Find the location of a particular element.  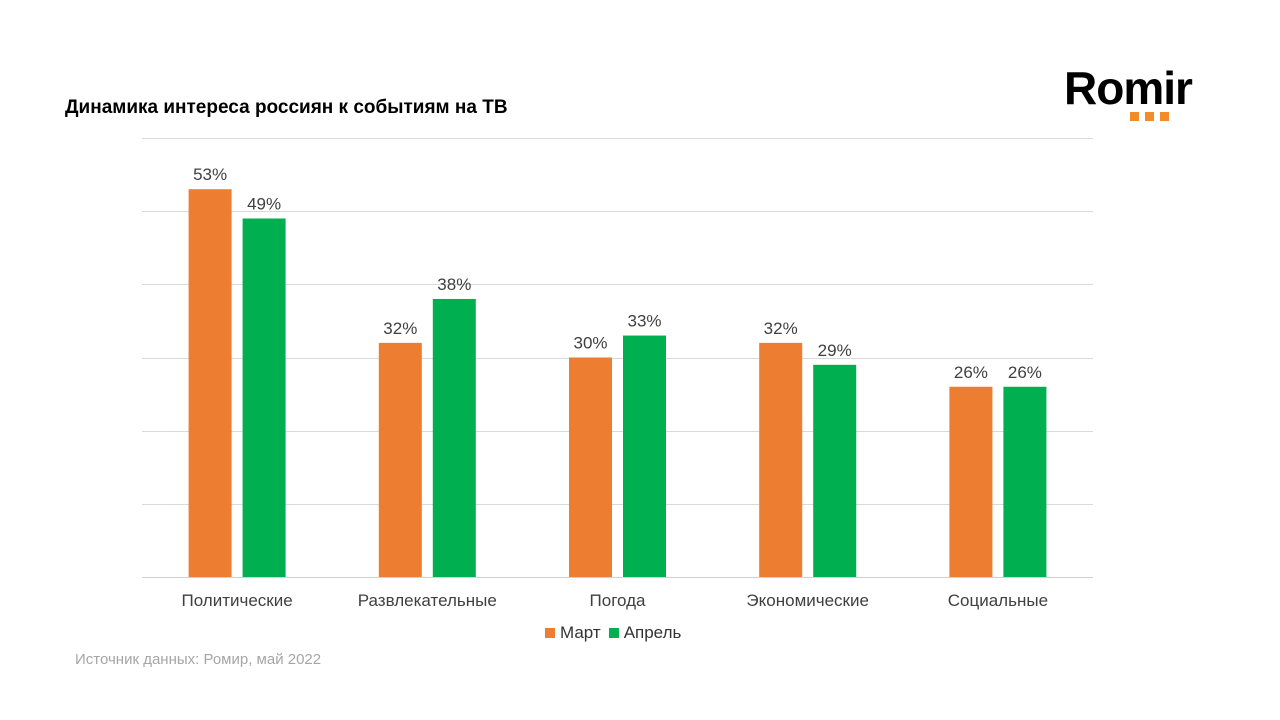

category-label: Экономические is located at coordinates (807, 600).